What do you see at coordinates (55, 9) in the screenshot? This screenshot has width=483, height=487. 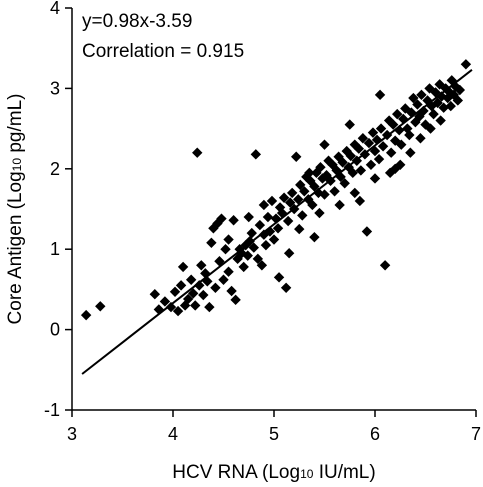 I see `y-tick-label: 4` at bounding box center [55, 9].